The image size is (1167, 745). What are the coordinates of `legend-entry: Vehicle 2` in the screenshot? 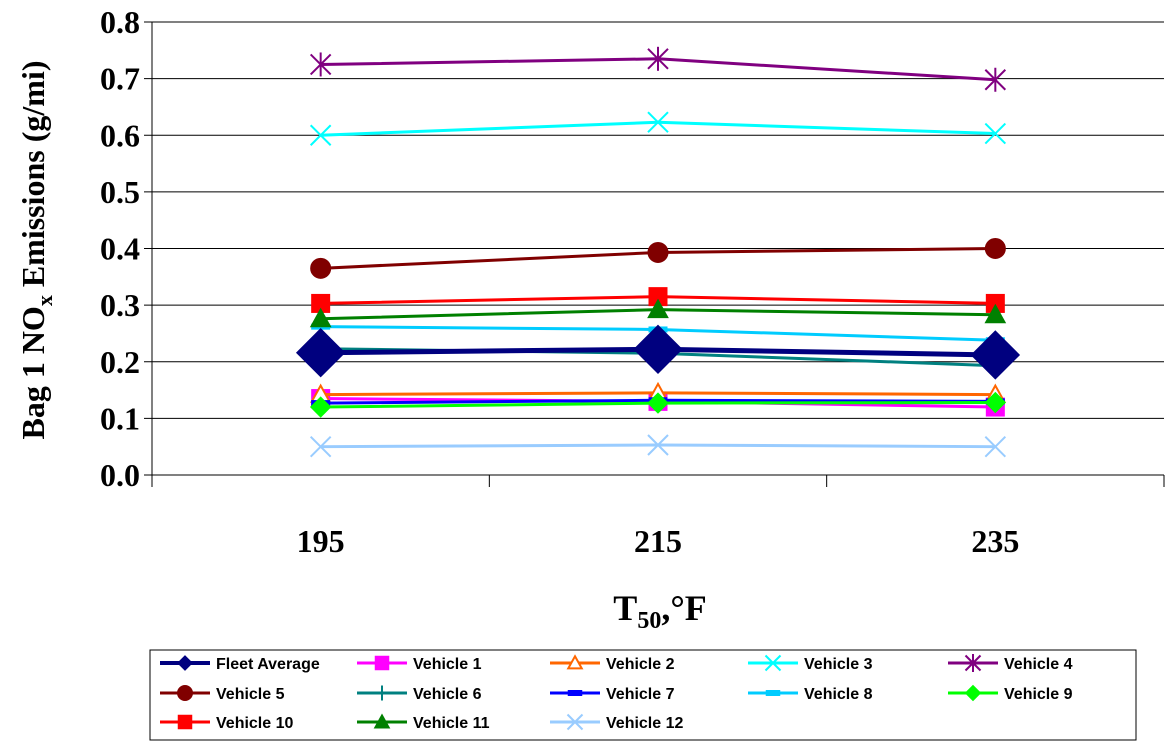 It's located at (612, 663).